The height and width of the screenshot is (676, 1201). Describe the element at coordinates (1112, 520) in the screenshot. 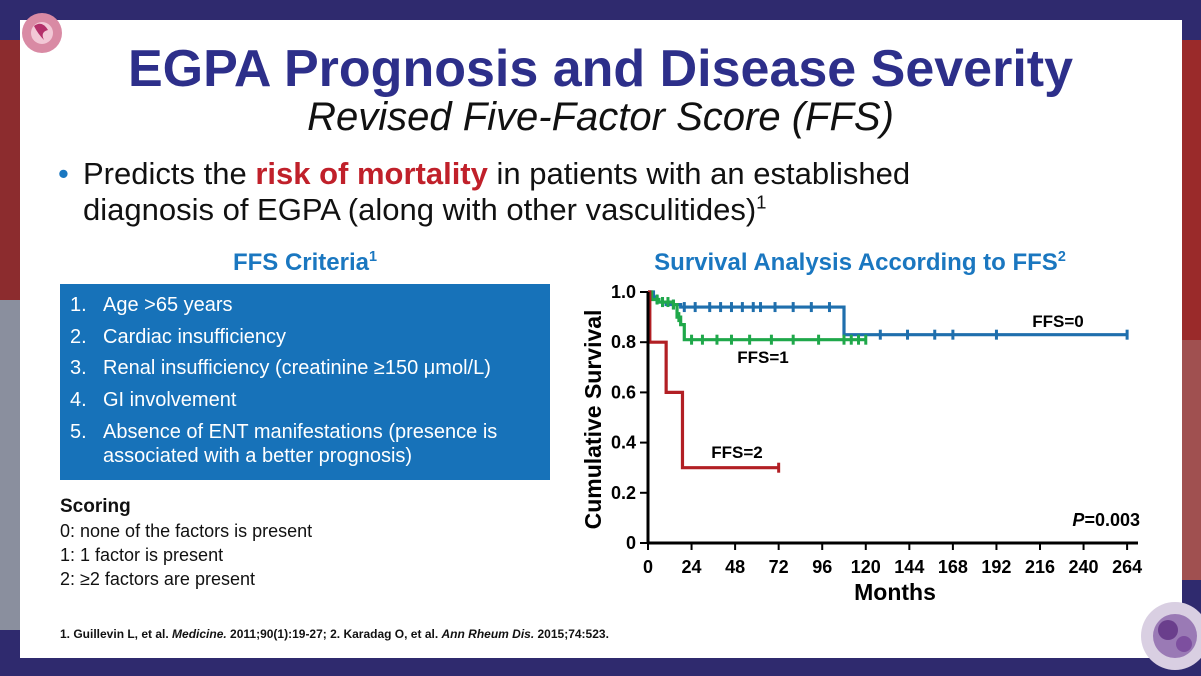

I see `p-value-text: =0.003` at that location.